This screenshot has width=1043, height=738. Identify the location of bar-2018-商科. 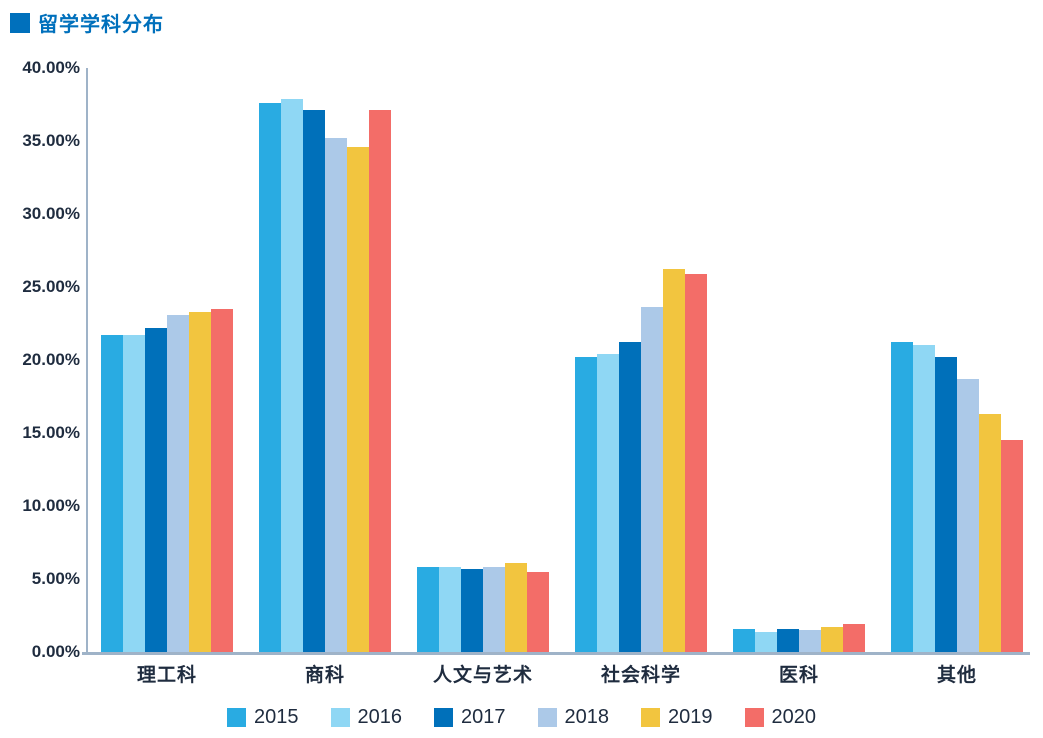
(336, 395).